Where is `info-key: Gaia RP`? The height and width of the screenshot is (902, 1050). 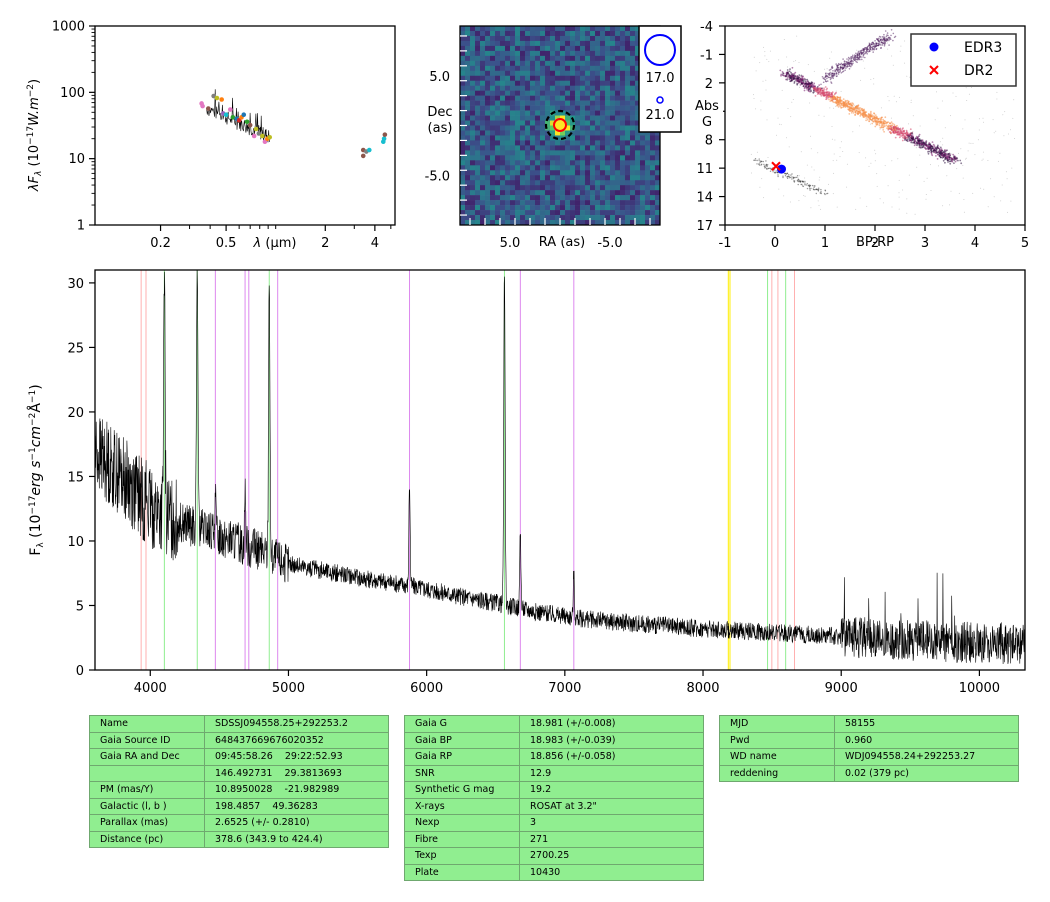
info-key: Gaia RP is located at coordinates (462, 757).